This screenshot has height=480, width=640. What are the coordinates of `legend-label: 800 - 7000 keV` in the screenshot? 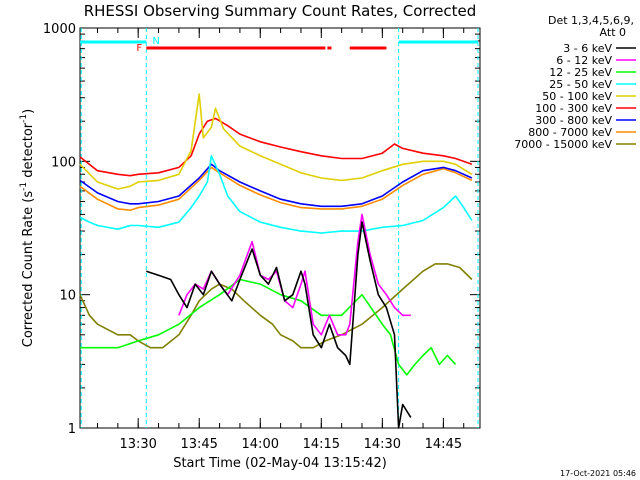 It's located at (570, 132).